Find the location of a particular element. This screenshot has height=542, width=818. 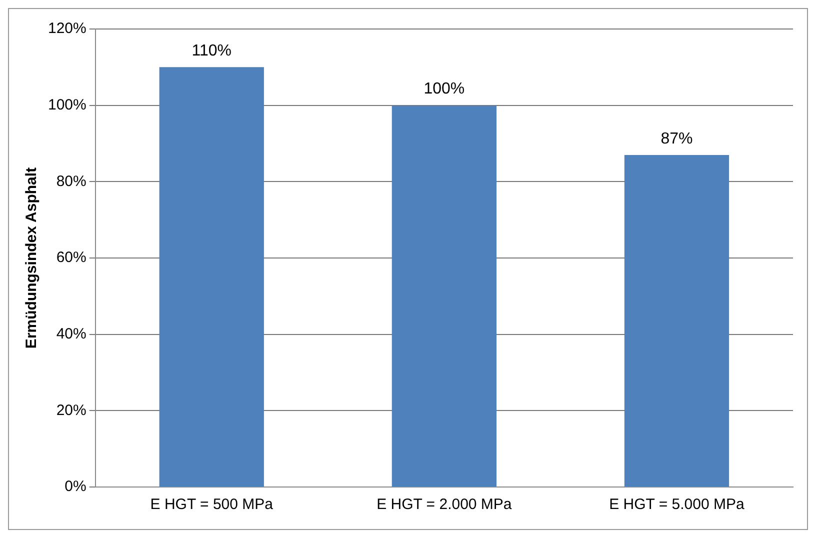

y-tick-label: 0% is located at coordinates (75, 487).